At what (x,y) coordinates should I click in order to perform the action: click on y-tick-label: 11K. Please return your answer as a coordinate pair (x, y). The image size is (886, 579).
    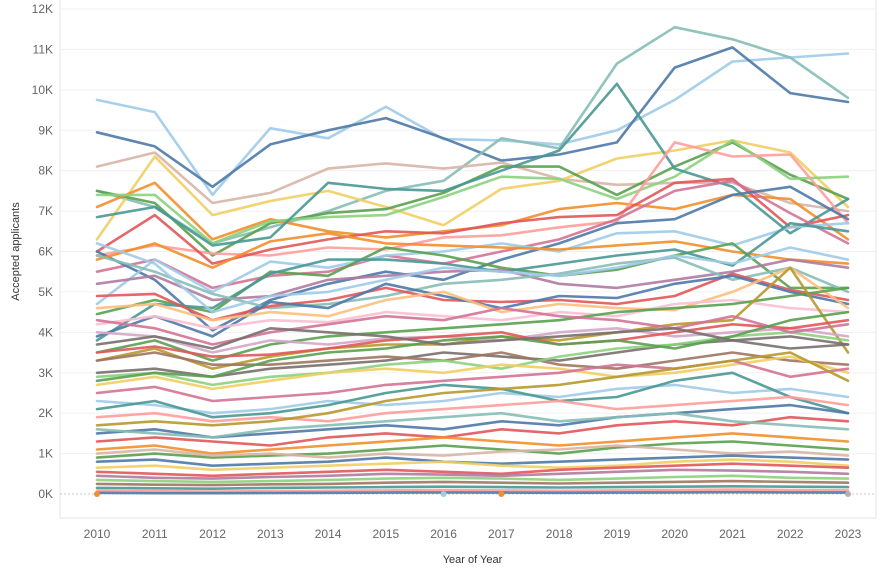
    Looking at the image, I should click on (43, 49).